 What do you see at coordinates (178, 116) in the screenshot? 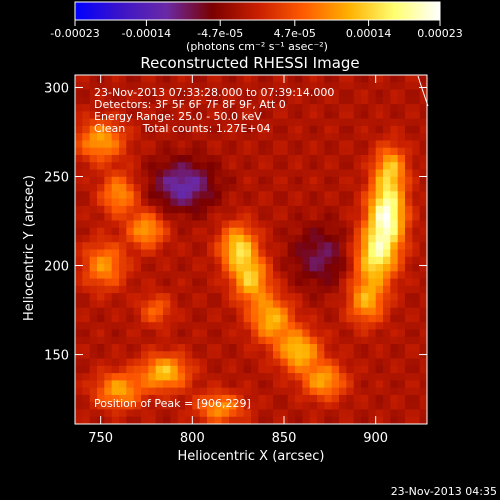
I see `annotation-energy-range: Energy Range: 25.0 - 50.0 keV` at bounding box center [178, 116].